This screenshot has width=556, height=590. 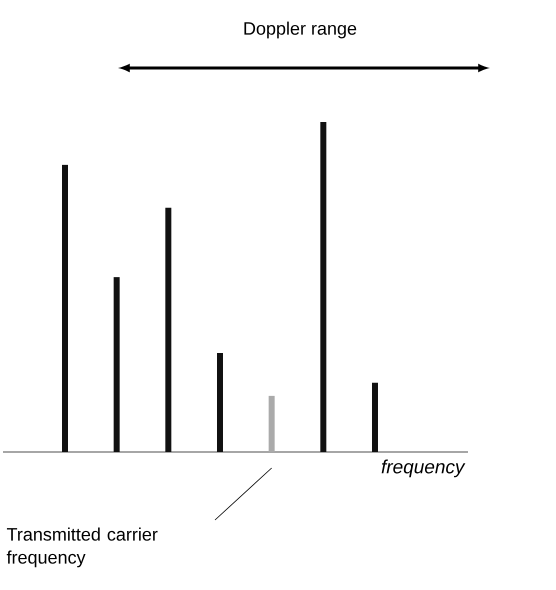 I want to click on x-axis-title: frequency, so click(x=424, y=469).